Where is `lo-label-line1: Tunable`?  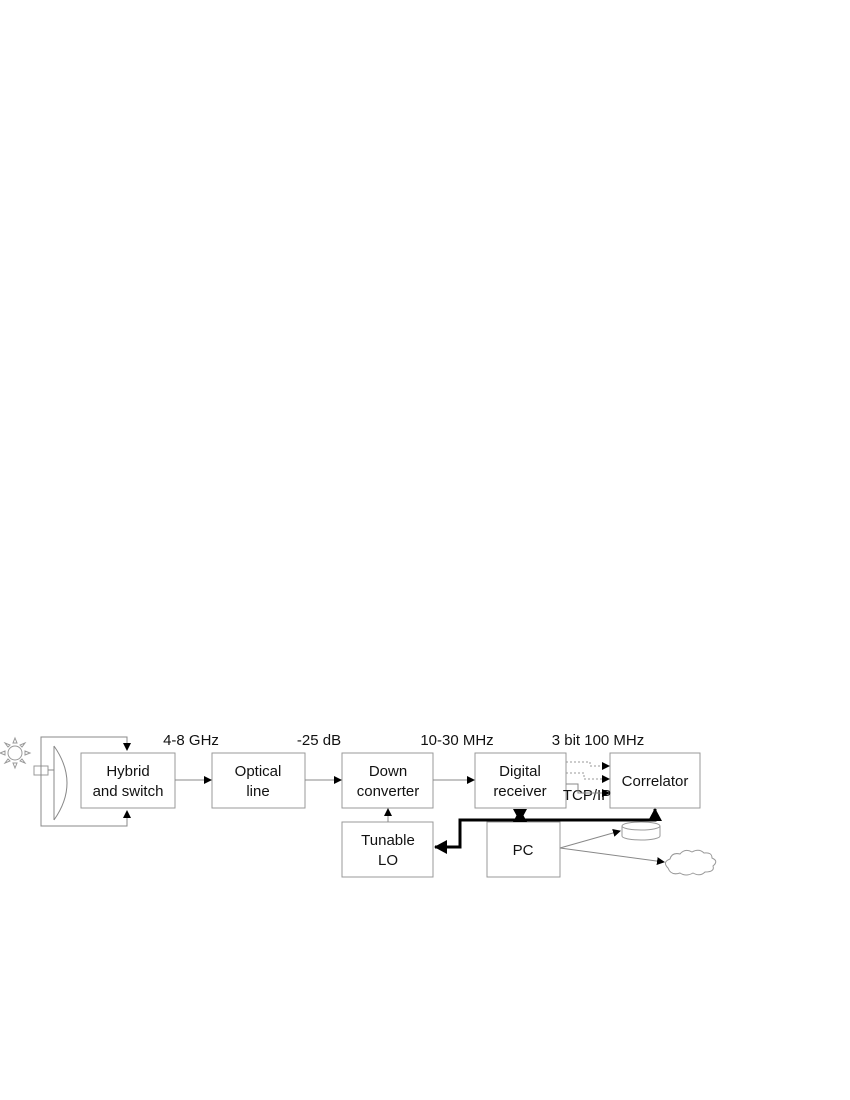
lo-label-line1: Tunable is located at coordinates (388, 840).